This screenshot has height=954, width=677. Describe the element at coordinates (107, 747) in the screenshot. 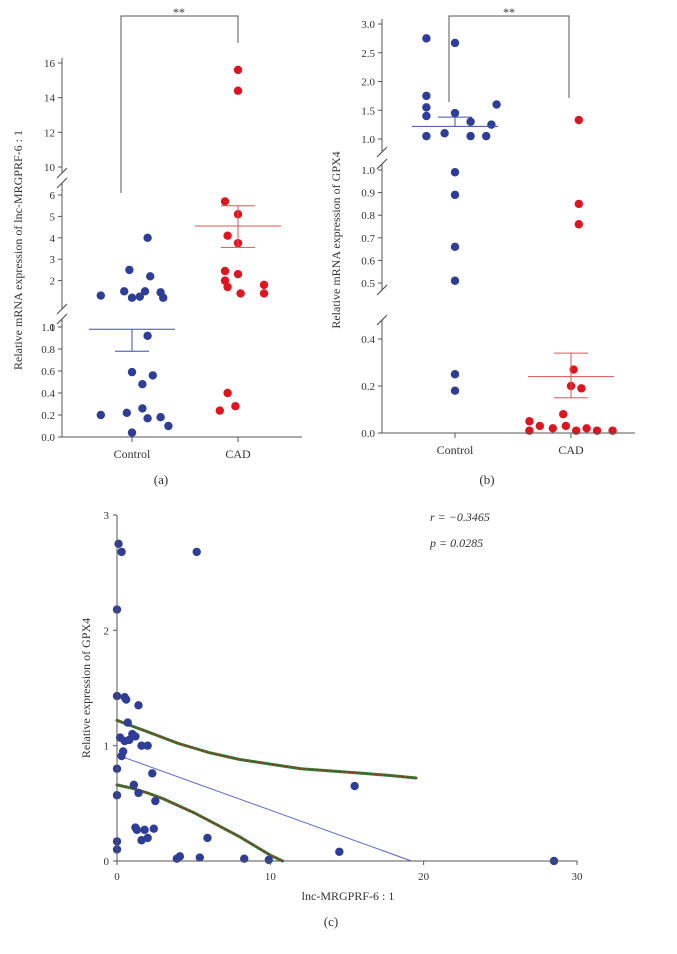

I see `panel-c-y-tick-label: 1` at that location.